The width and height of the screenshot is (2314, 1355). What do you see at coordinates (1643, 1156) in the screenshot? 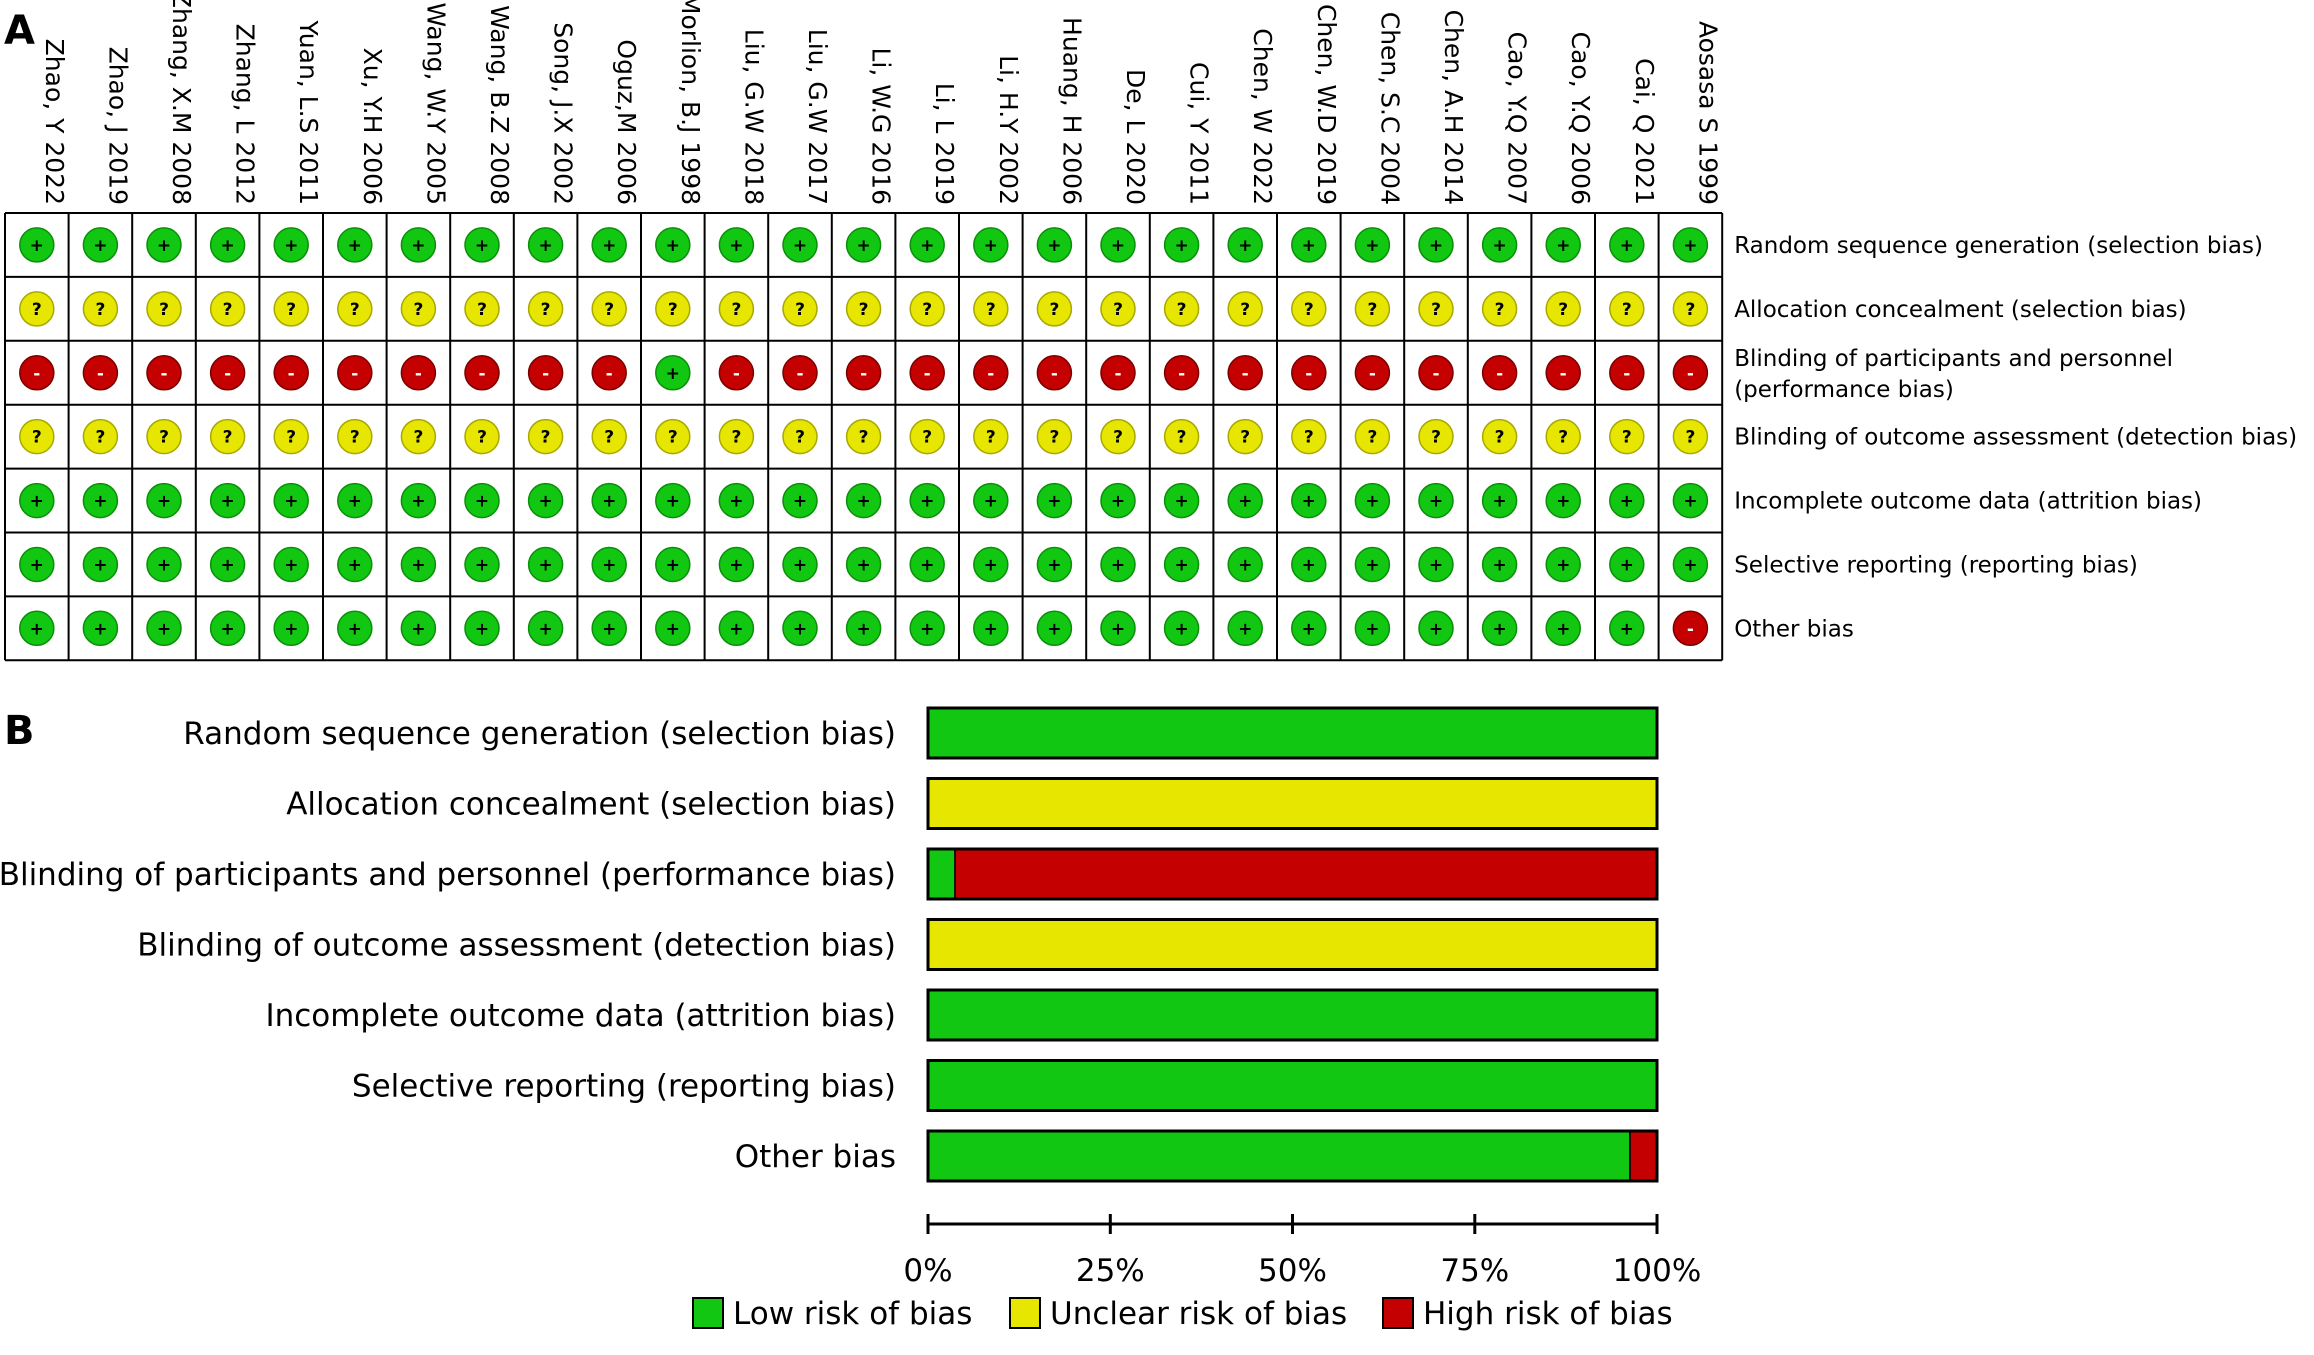
I see `bar-high` at bounding box center [1643, 1156].